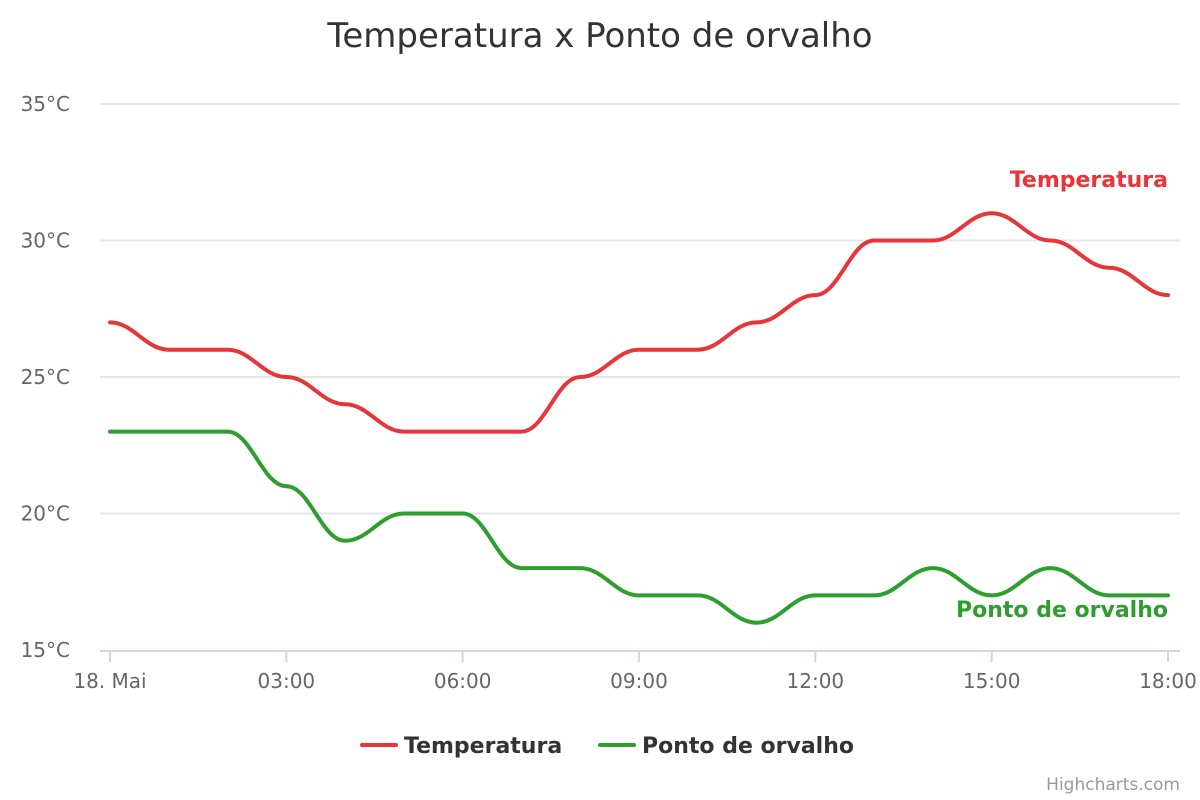  I want to click on legend-item-temperatura: Temperatura, so click(461, 746).